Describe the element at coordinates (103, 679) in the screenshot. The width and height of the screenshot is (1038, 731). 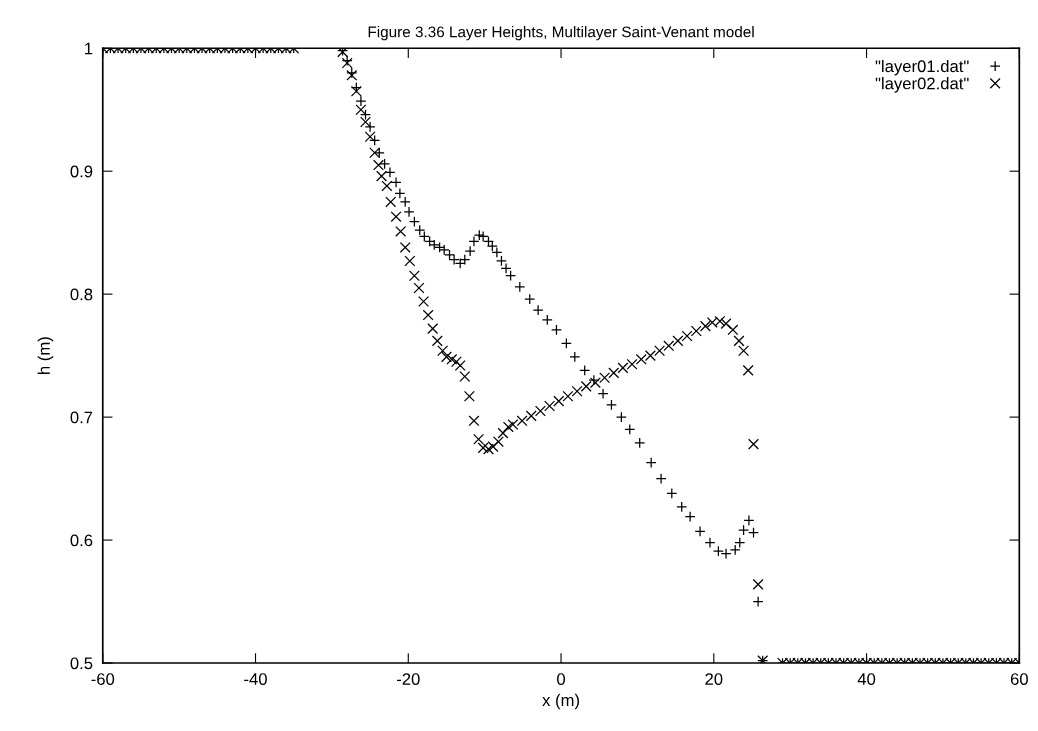
I see `x-tick-label: -60` at that location.